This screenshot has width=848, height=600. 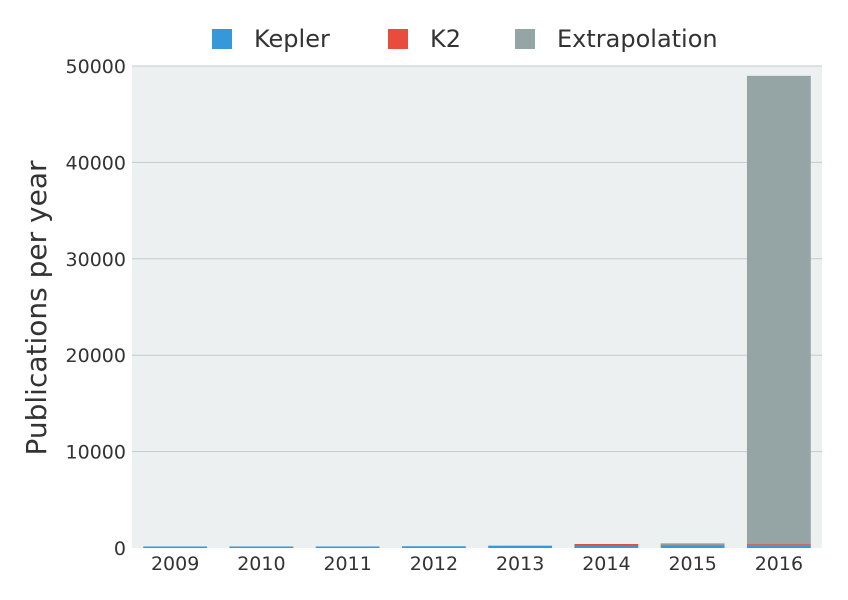 What do you see at coordinates (778, 310) in the screenshot?
I see `bar-extrapolation-2016` at bounding box center [778, 310].